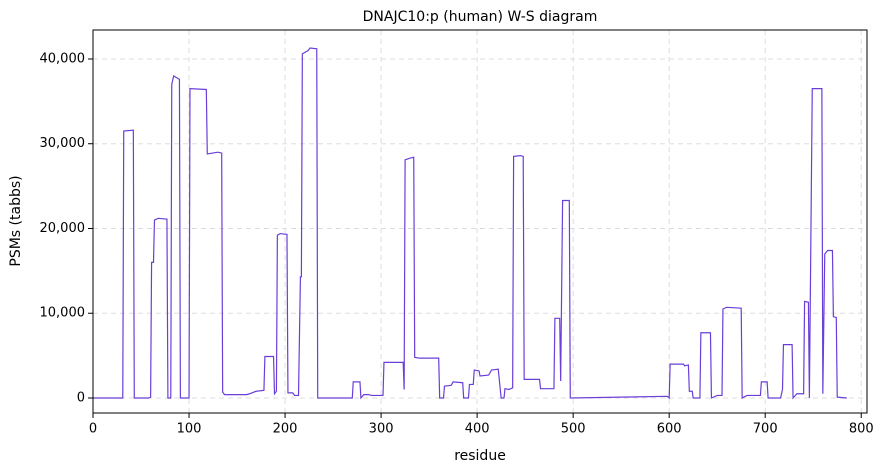 The height and width of the screenshot is (474, 883). What do you see at coordinates (16, 220) in the screenshot?
I see `y-axis-label: PSMs (tabbs)` at bounding box center [16, 220].